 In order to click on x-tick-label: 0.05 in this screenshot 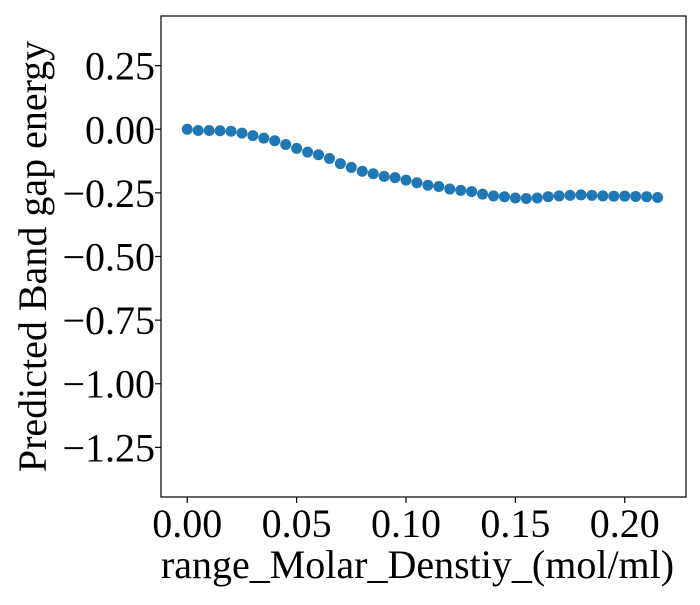, I will do `click(297, 523)`.